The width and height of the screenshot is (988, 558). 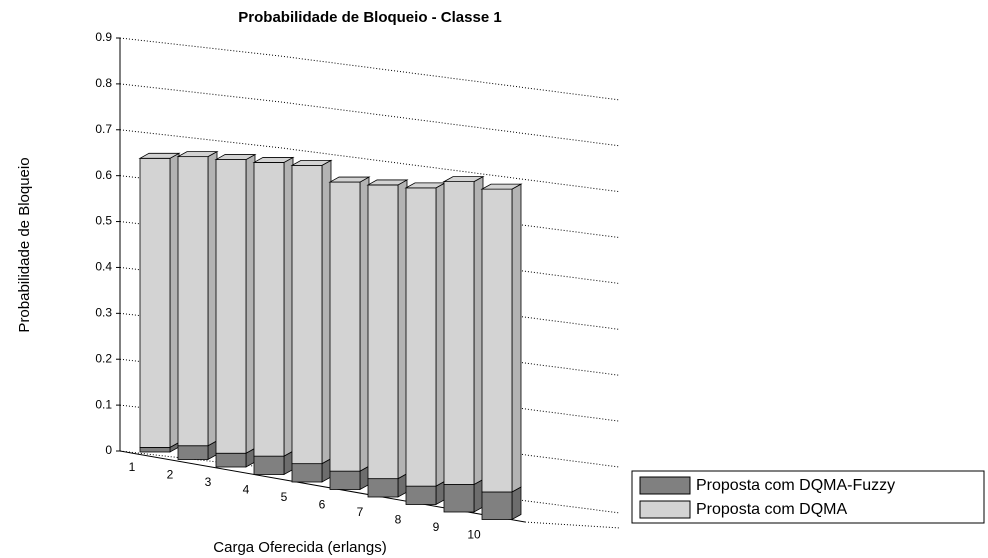 I want to click on chart-title: Probabilidade de Bloqueio - Classe 1, so click(x=369, y=17).